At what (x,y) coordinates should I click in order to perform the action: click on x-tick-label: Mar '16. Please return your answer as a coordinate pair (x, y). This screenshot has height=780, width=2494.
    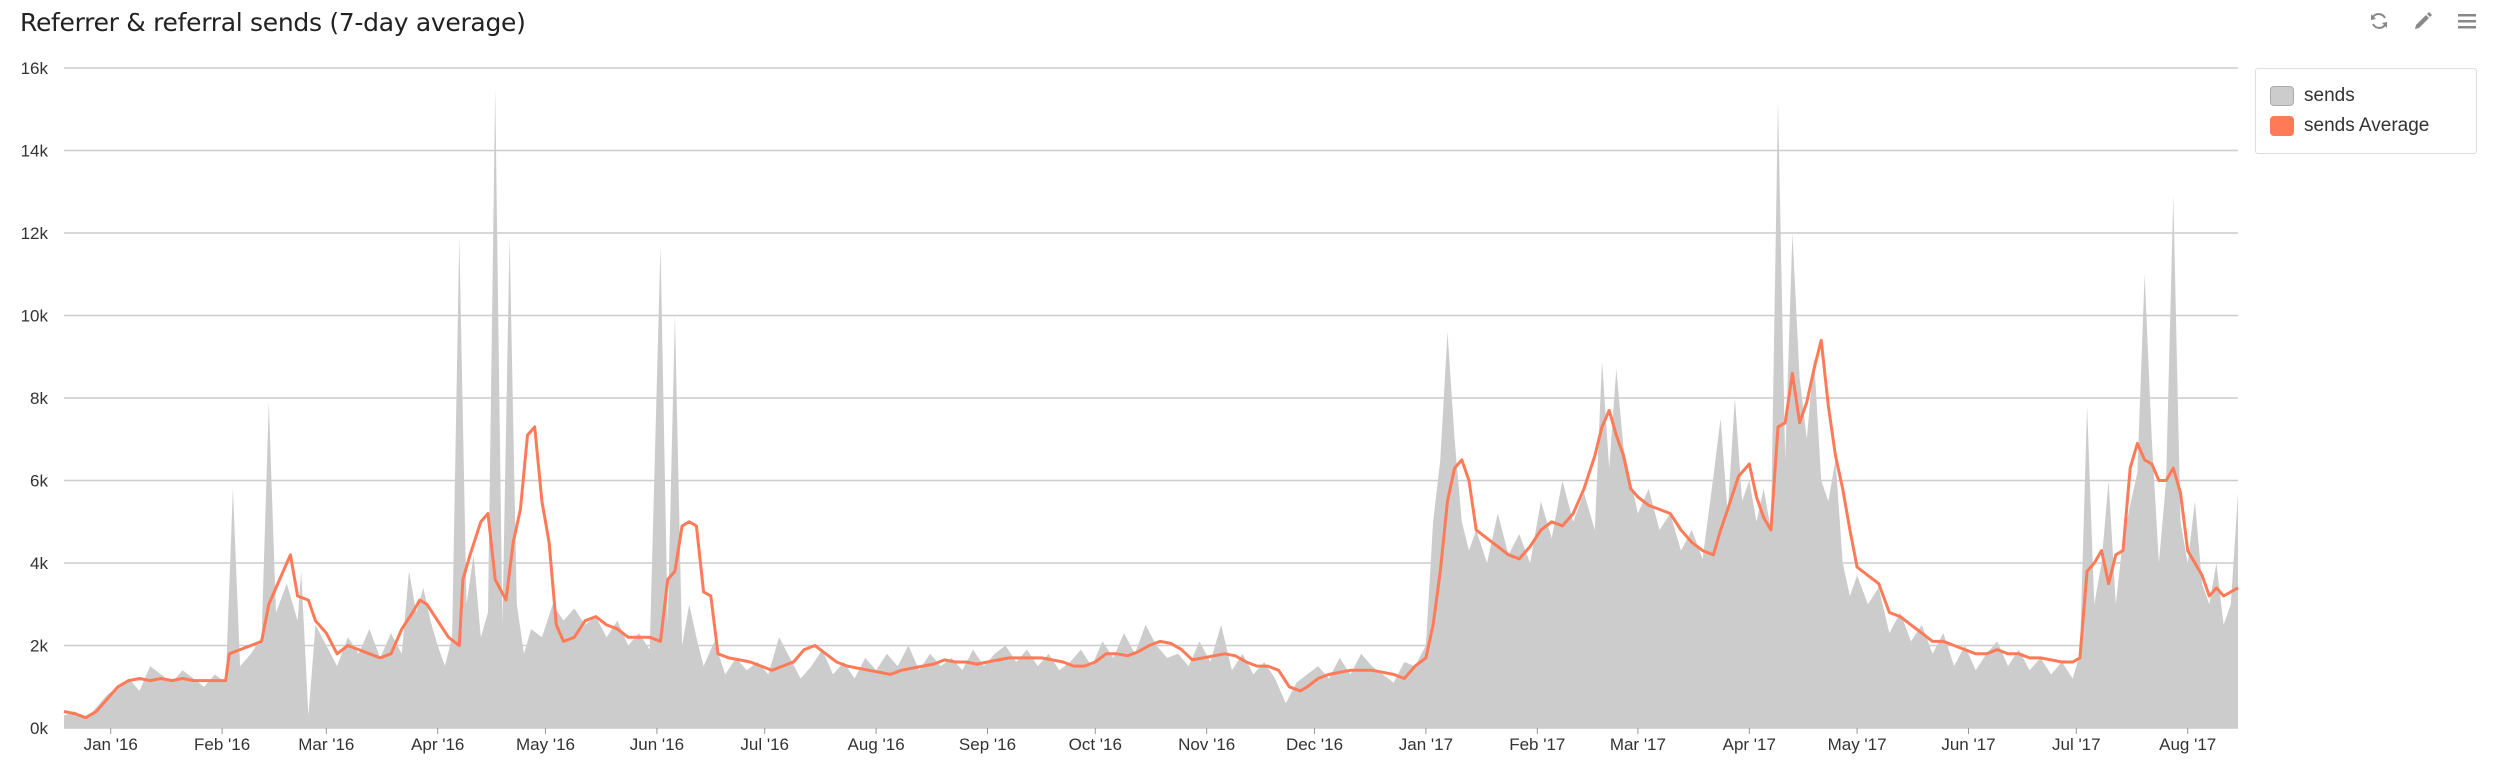
    Looking at the image, I should click on (326, 744).